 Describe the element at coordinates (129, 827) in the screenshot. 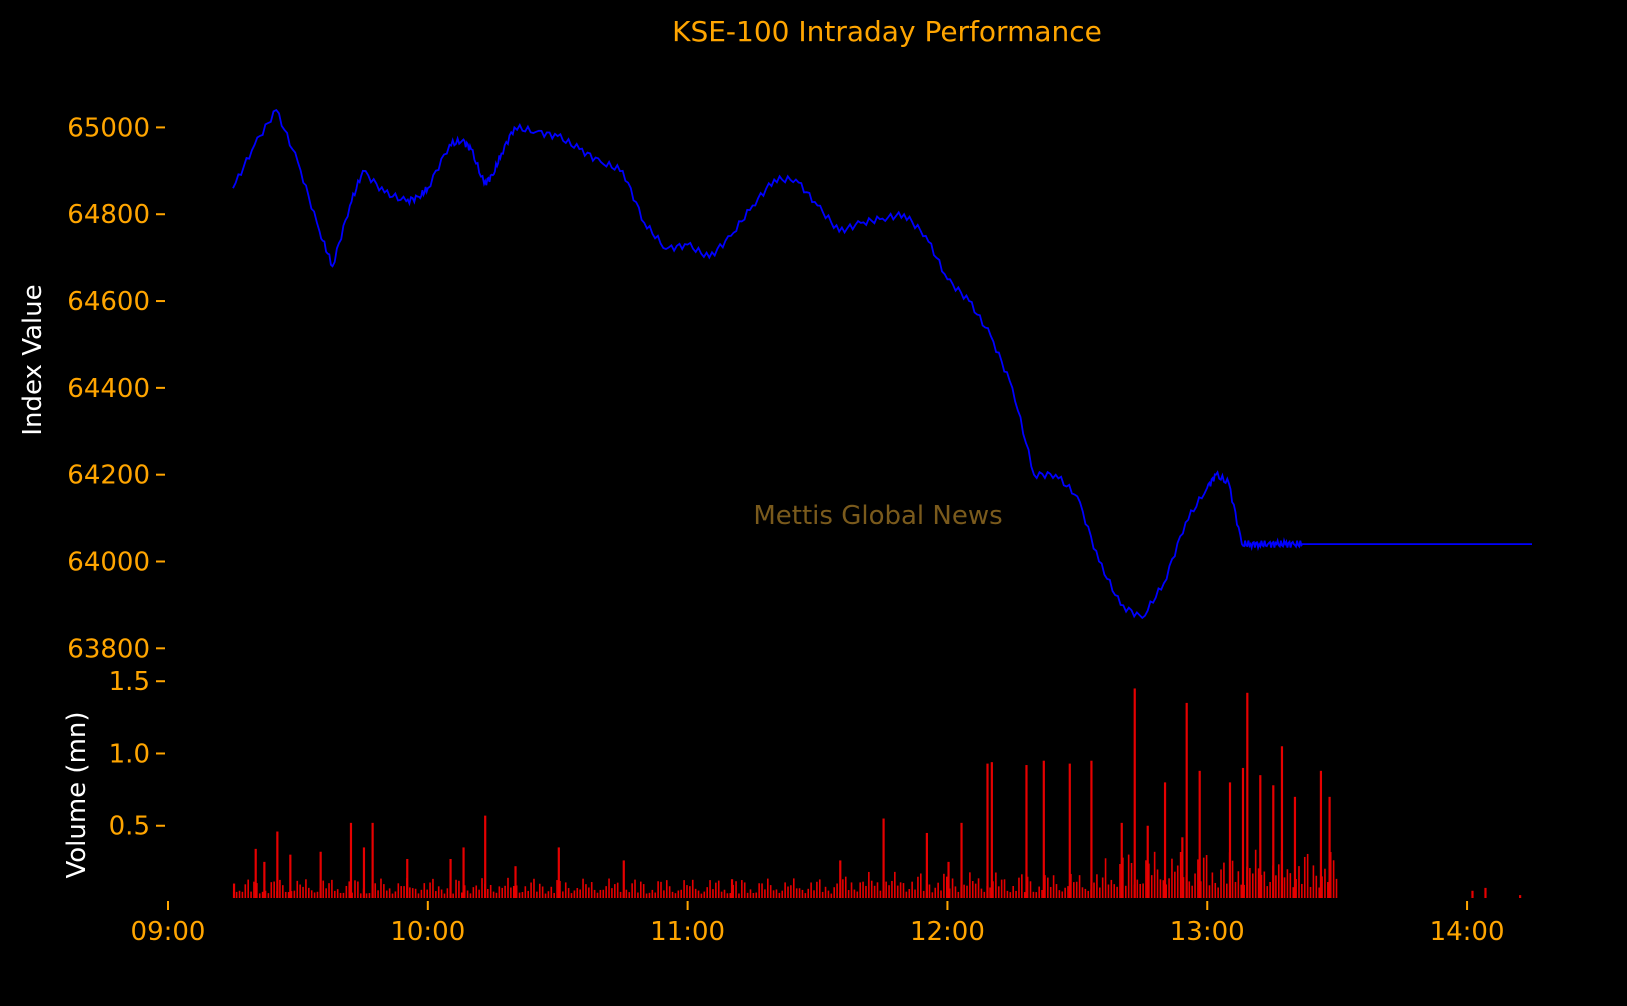

I see `volume-tick-label: 0.5` at that location.